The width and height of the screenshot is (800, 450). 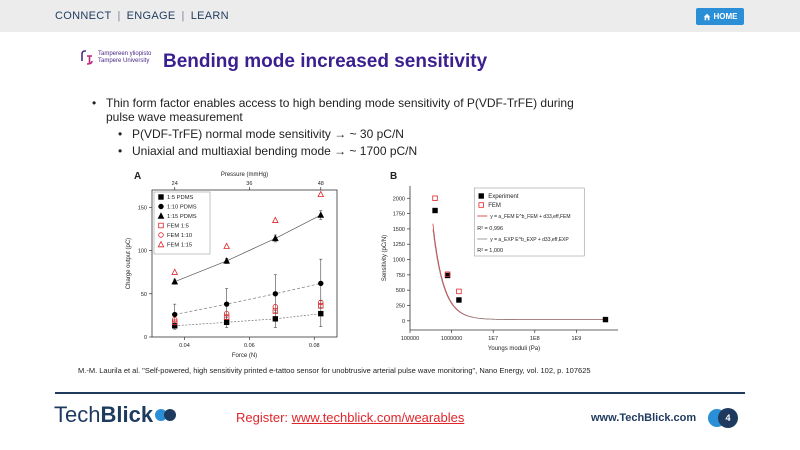 What do you see at coordinates (518, 274) in the screenshot?
I see `fit-curve-b` at bounding box center [518, 274].